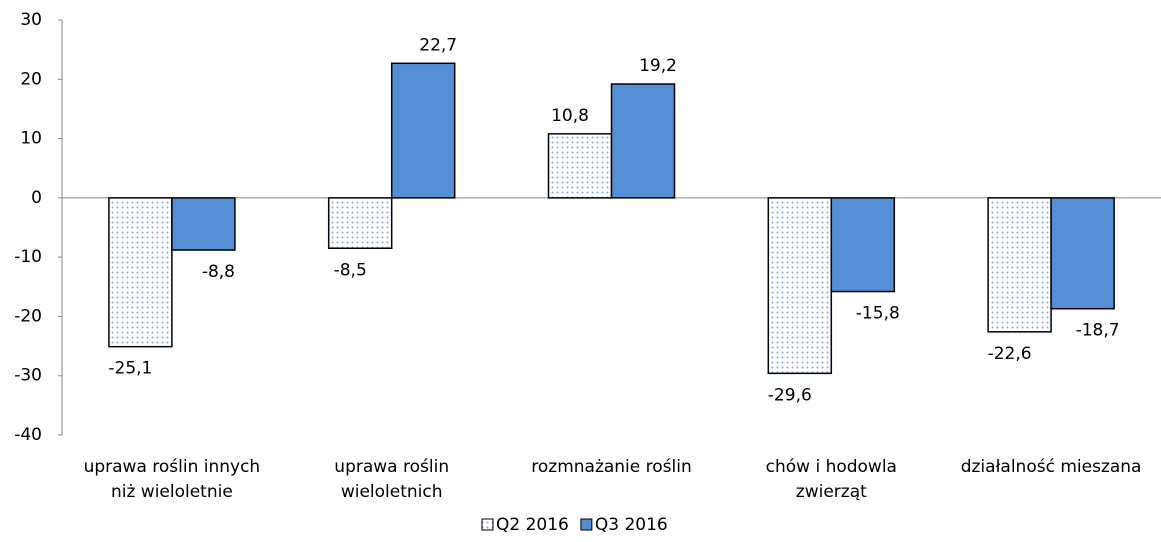 This screenshot has height=542, width=1161. Describe the element at coordinates (31, 79) in the screenshot. I see `y-tick-label: 20` at that location.